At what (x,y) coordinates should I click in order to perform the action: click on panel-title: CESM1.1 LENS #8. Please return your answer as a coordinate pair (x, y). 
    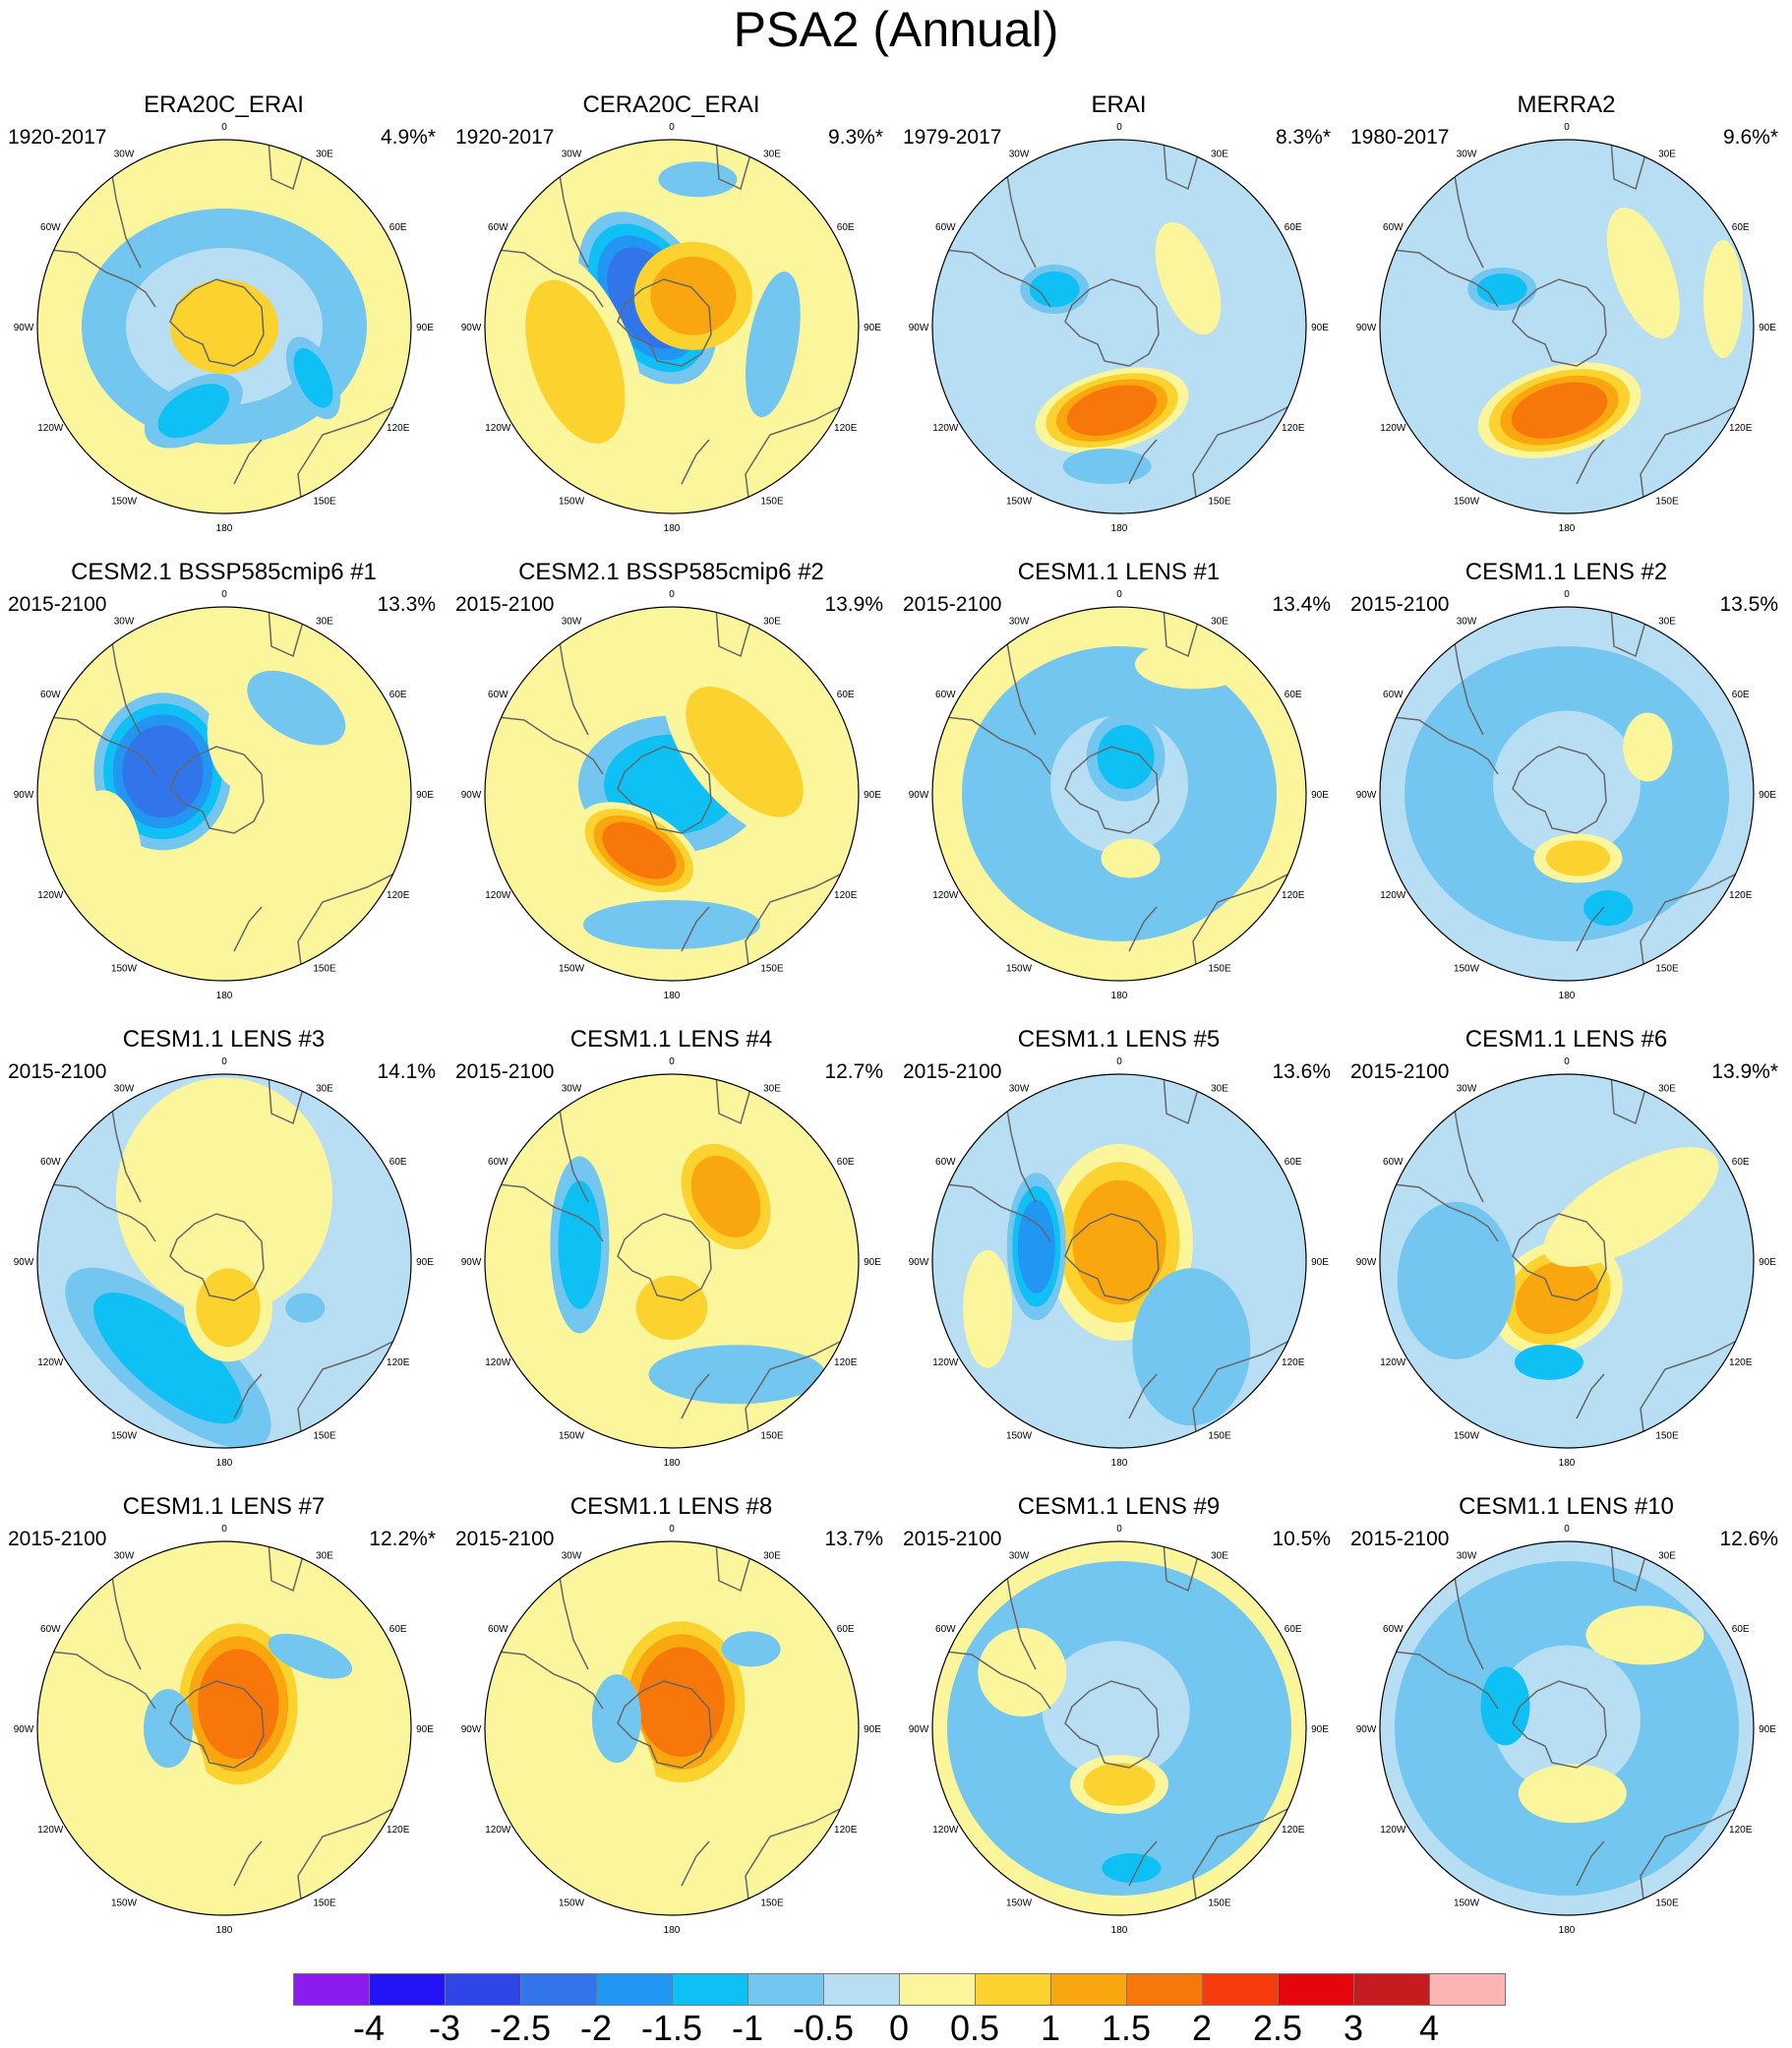
    Looking at the image, I should click on (671, 1506).